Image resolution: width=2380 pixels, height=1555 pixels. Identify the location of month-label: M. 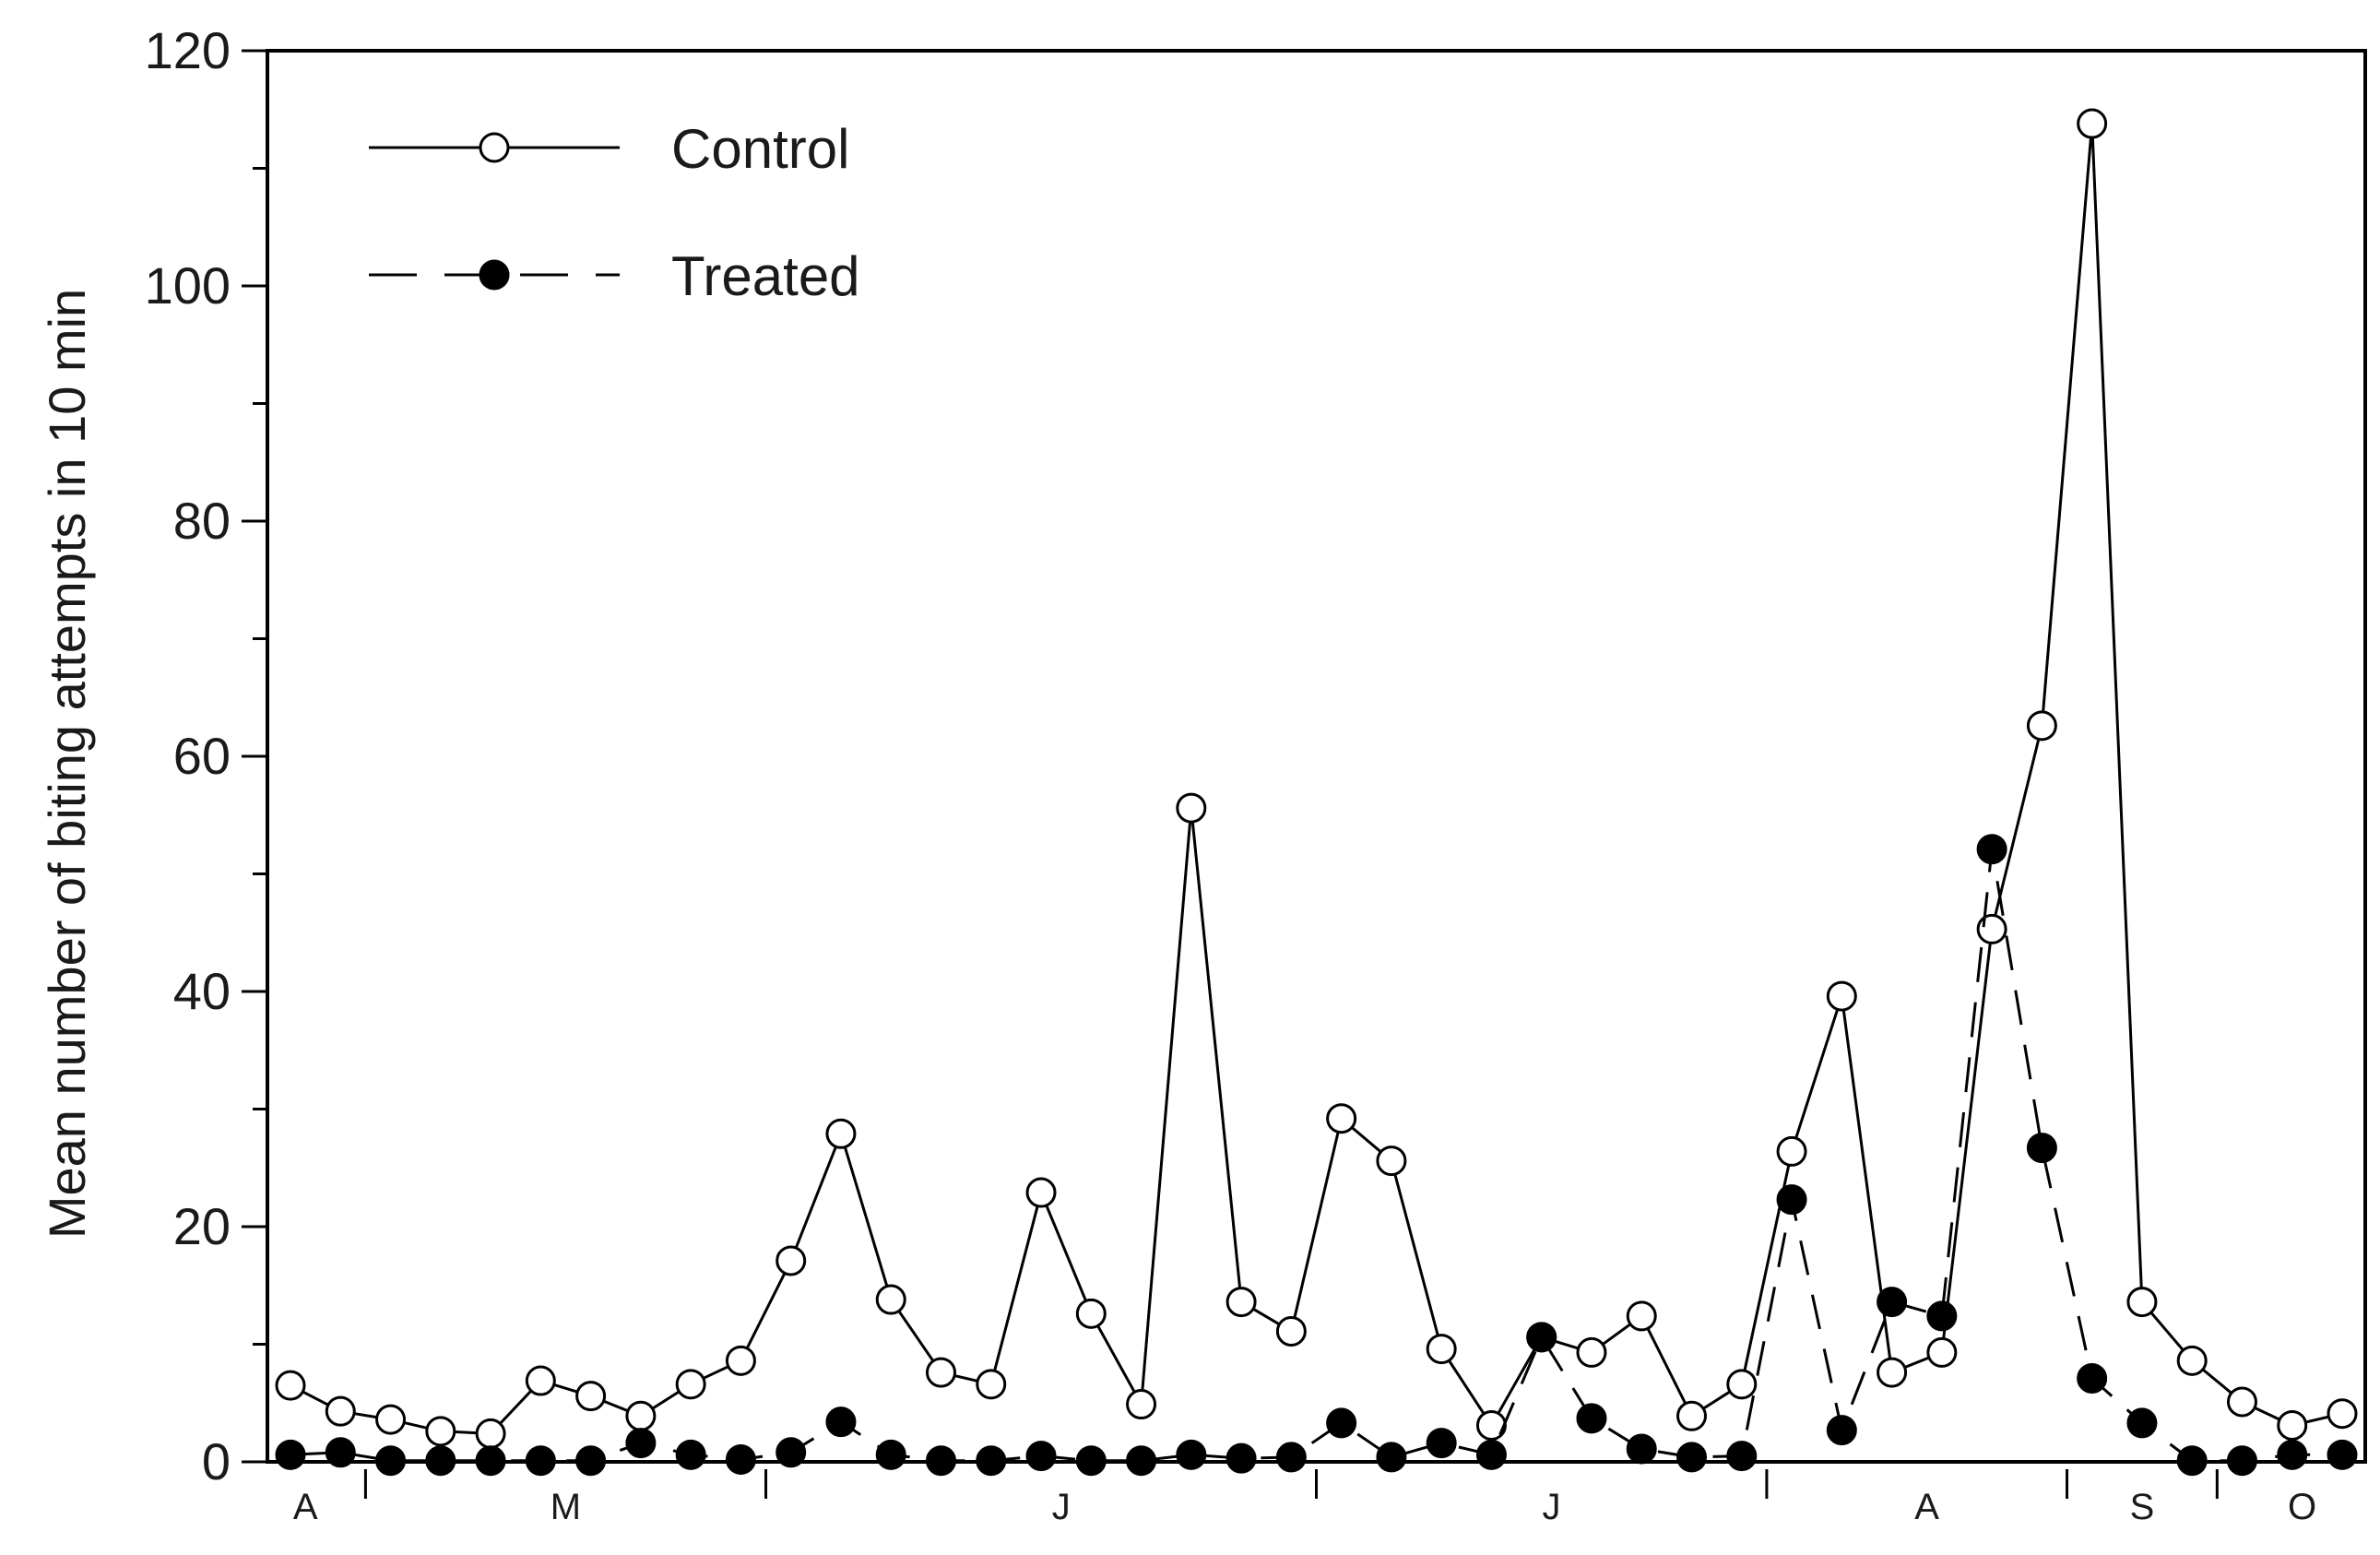
(566, 1507).